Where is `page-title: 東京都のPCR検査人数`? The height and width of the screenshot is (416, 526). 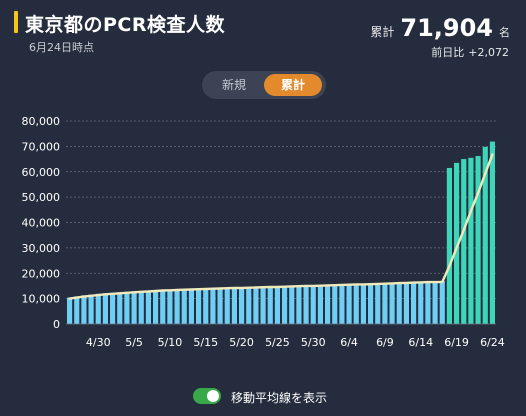 page-title: 東京都のPCR検査人数 is located at coordinates (125, 25).